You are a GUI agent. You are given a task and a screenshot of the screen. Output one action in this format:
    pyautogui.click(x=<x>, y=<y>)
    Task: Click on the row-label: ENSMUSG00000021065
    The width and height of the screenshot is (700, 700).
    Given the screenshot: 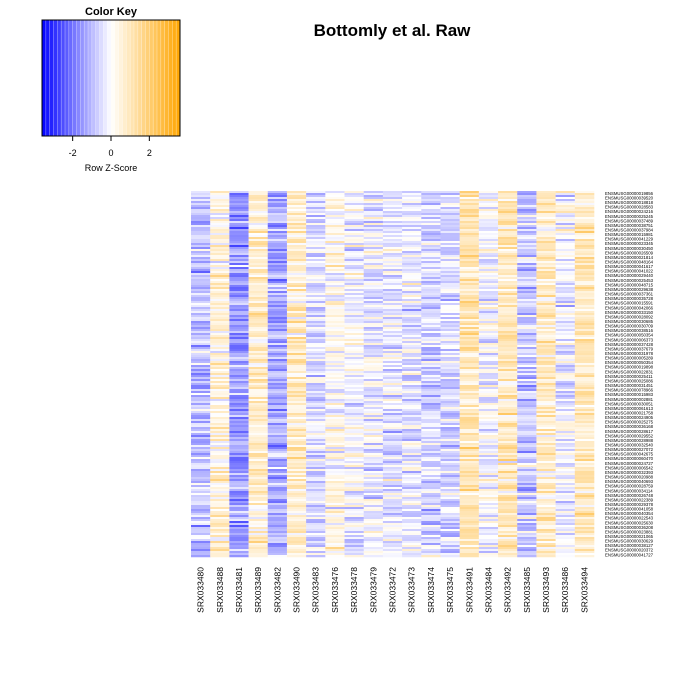 What is the action you would take?
    pyautogui.click(x=629, y=536)
    